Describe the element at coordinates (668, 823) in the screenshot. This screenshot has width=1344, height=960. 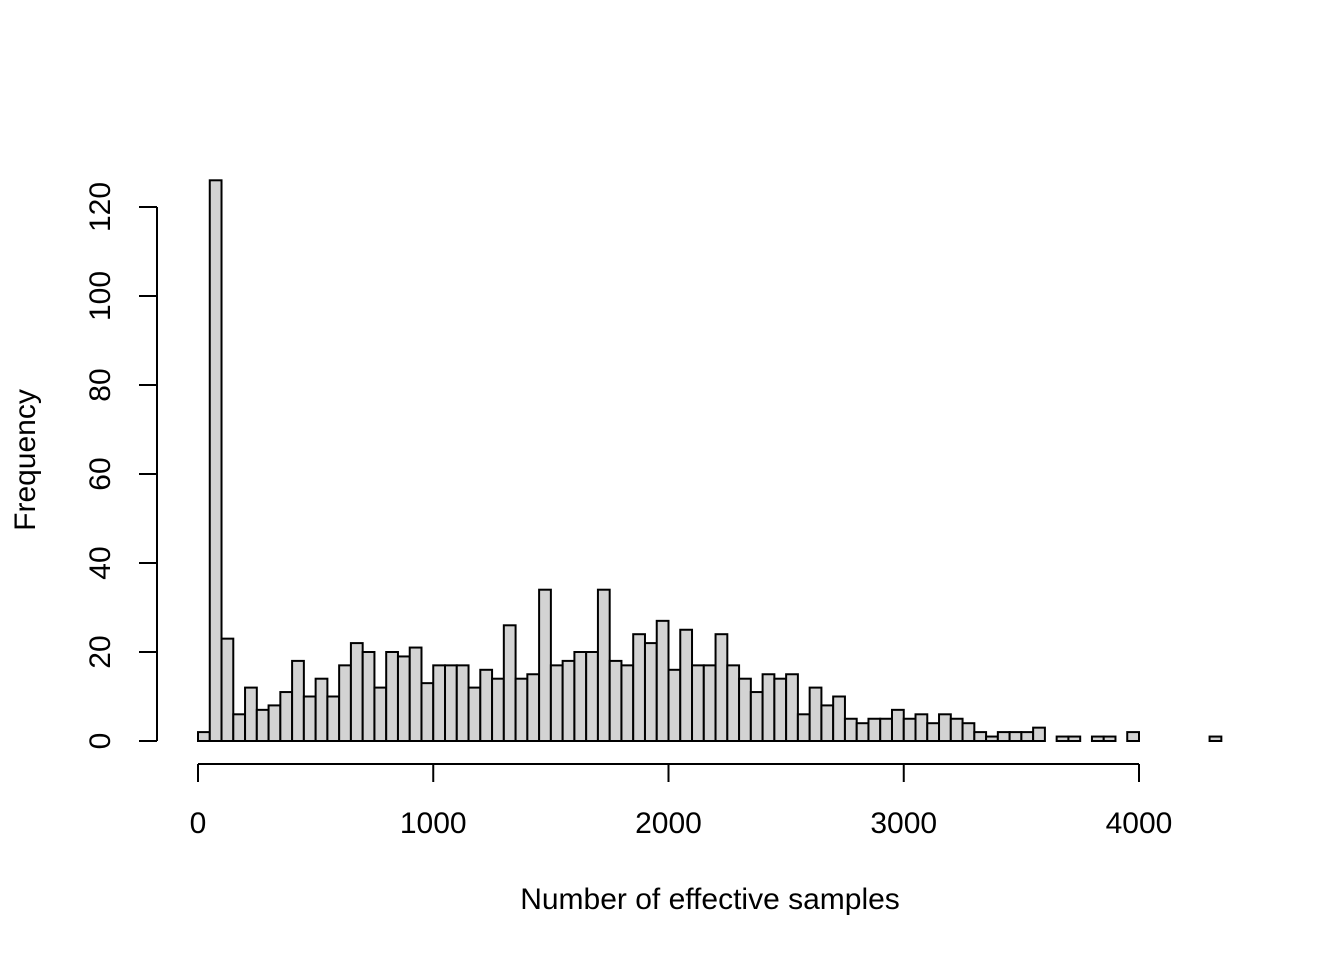
I see `x-tick-label: 2000` at that location.